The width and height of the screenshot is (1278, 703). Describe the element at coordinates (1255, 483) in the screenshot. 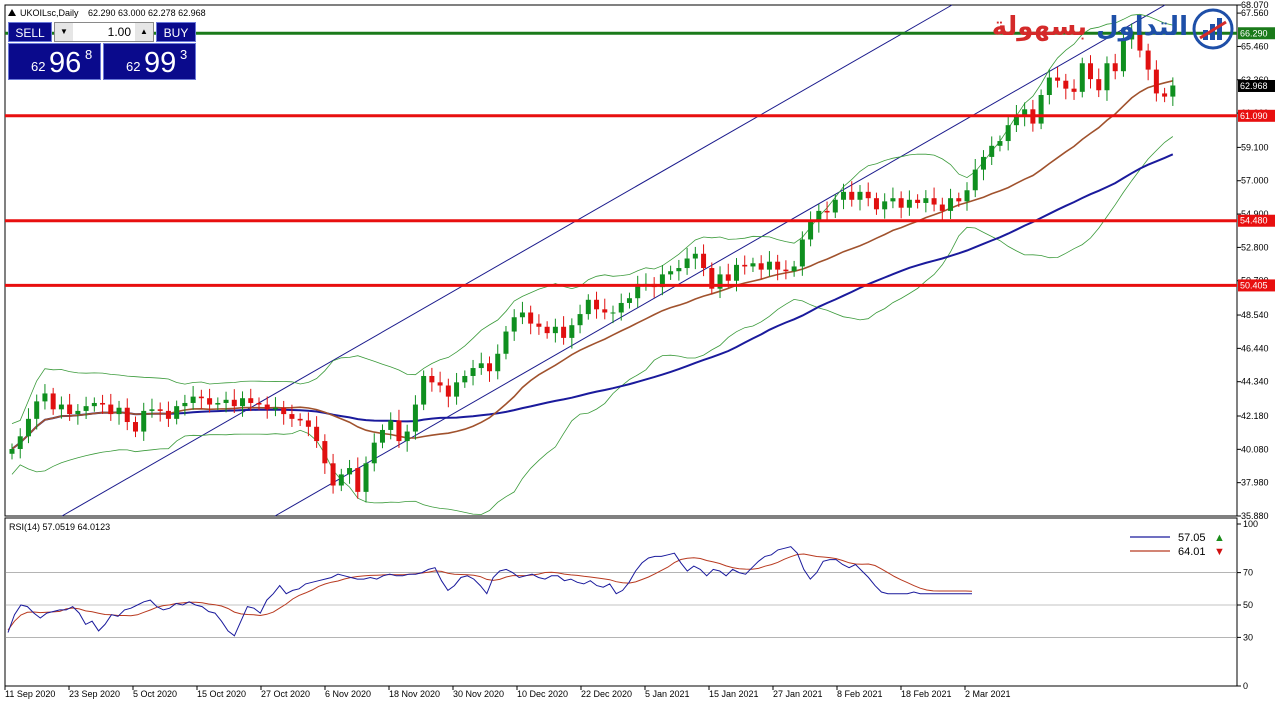

I see `price-tick-label: 37.980` at that location.